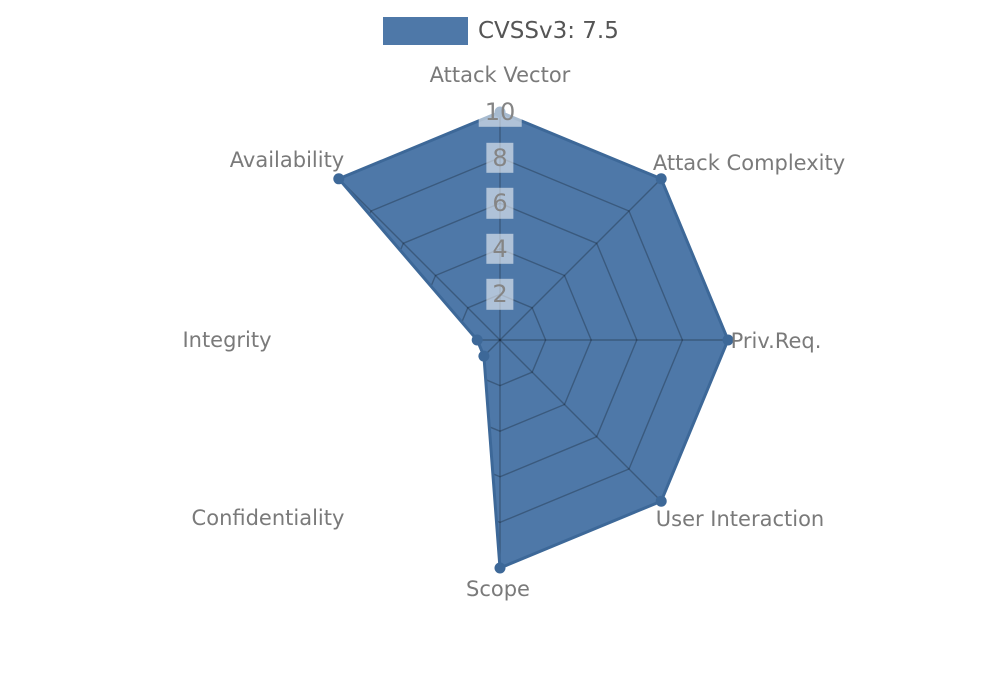 This screenshot has height=700, width=1000. Describe the element at coordinates (500, 157) in the screenshot. I see `radial-tick-8: 8` at that location.